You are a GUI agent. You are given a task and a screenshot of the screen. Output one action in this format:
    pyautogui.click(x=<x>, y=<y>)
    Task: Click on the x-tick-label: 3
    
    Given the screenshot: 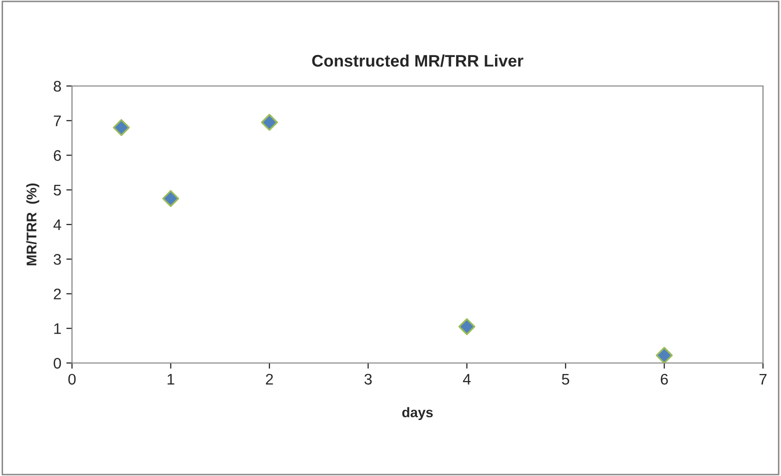 What is the action you would take?
    pyautogui.click(x=368, y=379)
    